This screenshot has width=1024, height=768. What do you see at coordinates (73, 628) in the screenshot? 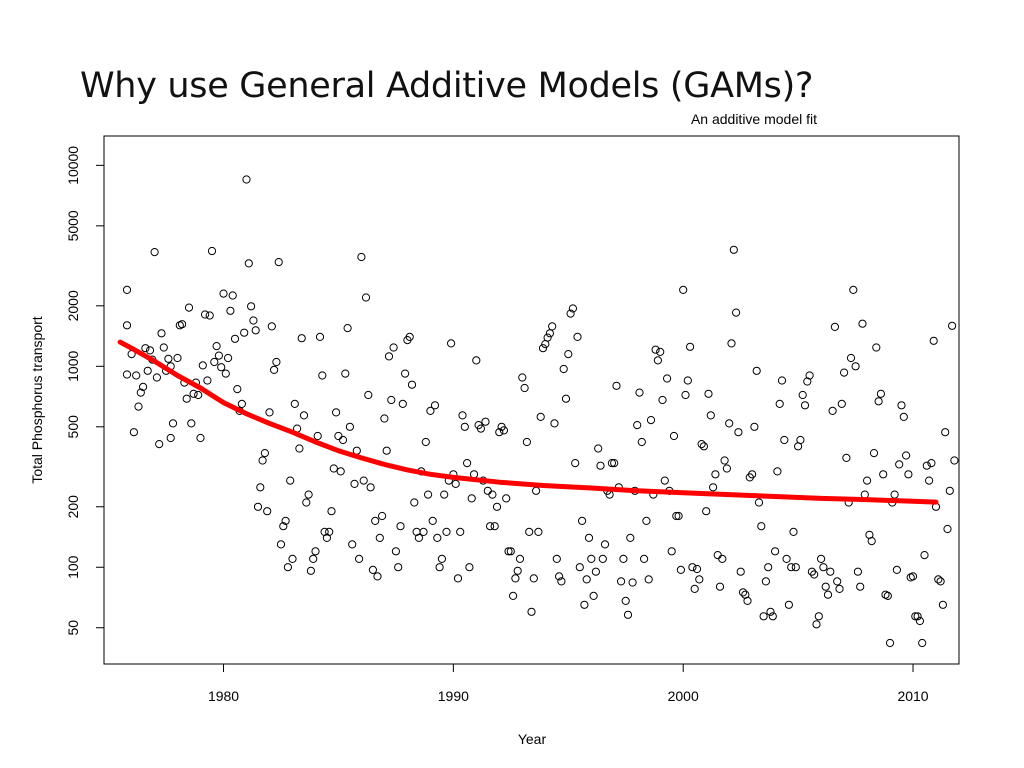
I see `y-tick-label: 50` at bounding box center [73, 628].